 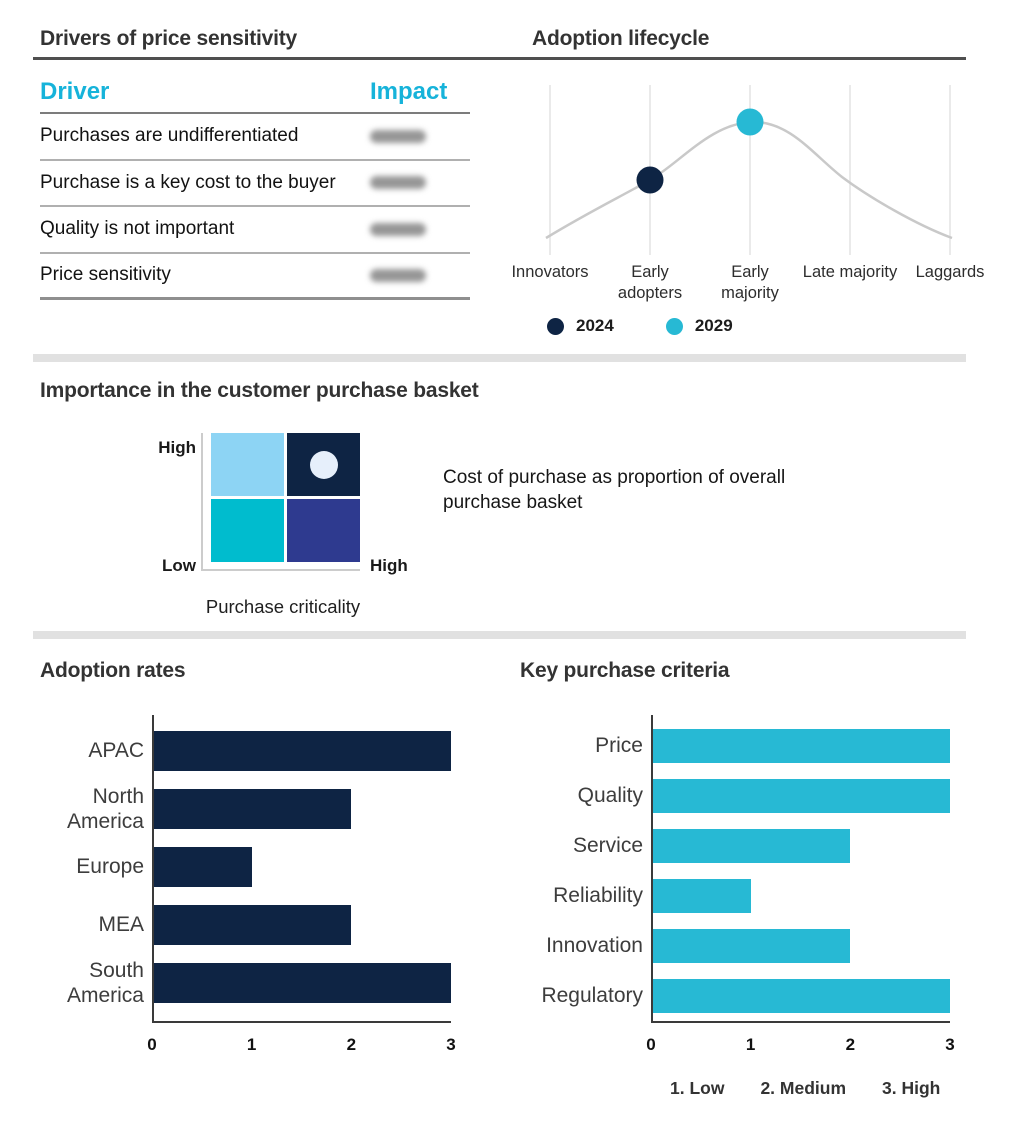 I want to click on table-header-row: Driver Impact, so click(x=255, y=92).